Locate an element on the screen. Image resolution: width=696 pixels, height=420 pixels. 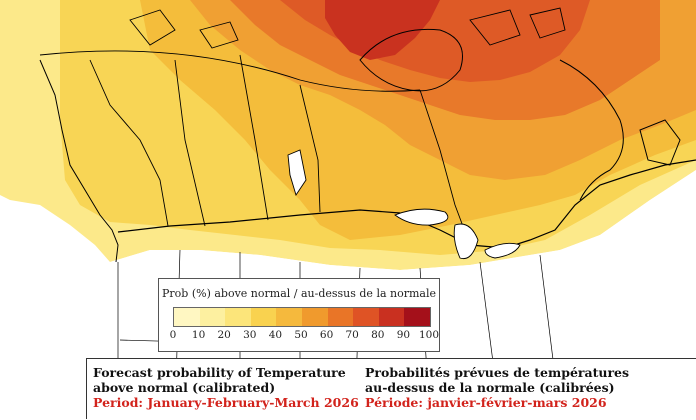
caption-fr-line2: au-dessus de la normale (calibrées) is located at coordinates (490, 387).